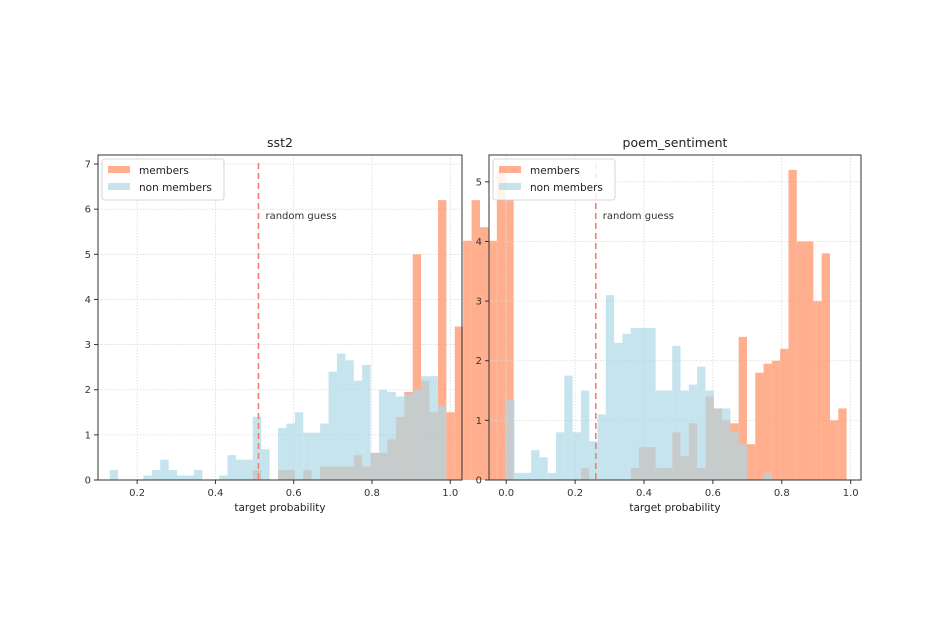 This screenshot has width=940, height=627. What do you see at coordinates (782, 493) in the screenshot?
I see `x-tick-label: 0.8` at bounding box center [782, 493].